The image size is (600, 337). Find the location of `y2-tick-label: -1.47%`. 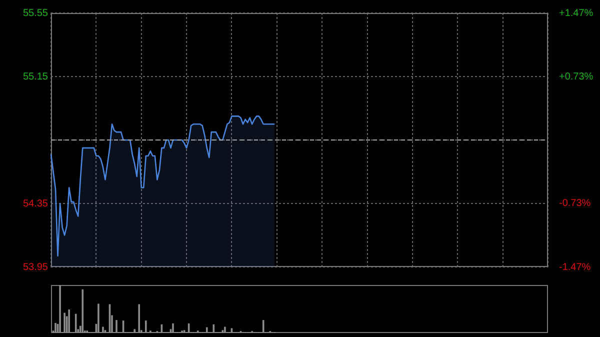

y2-tick-label: -1.47% is located at coordinates (575, 267).